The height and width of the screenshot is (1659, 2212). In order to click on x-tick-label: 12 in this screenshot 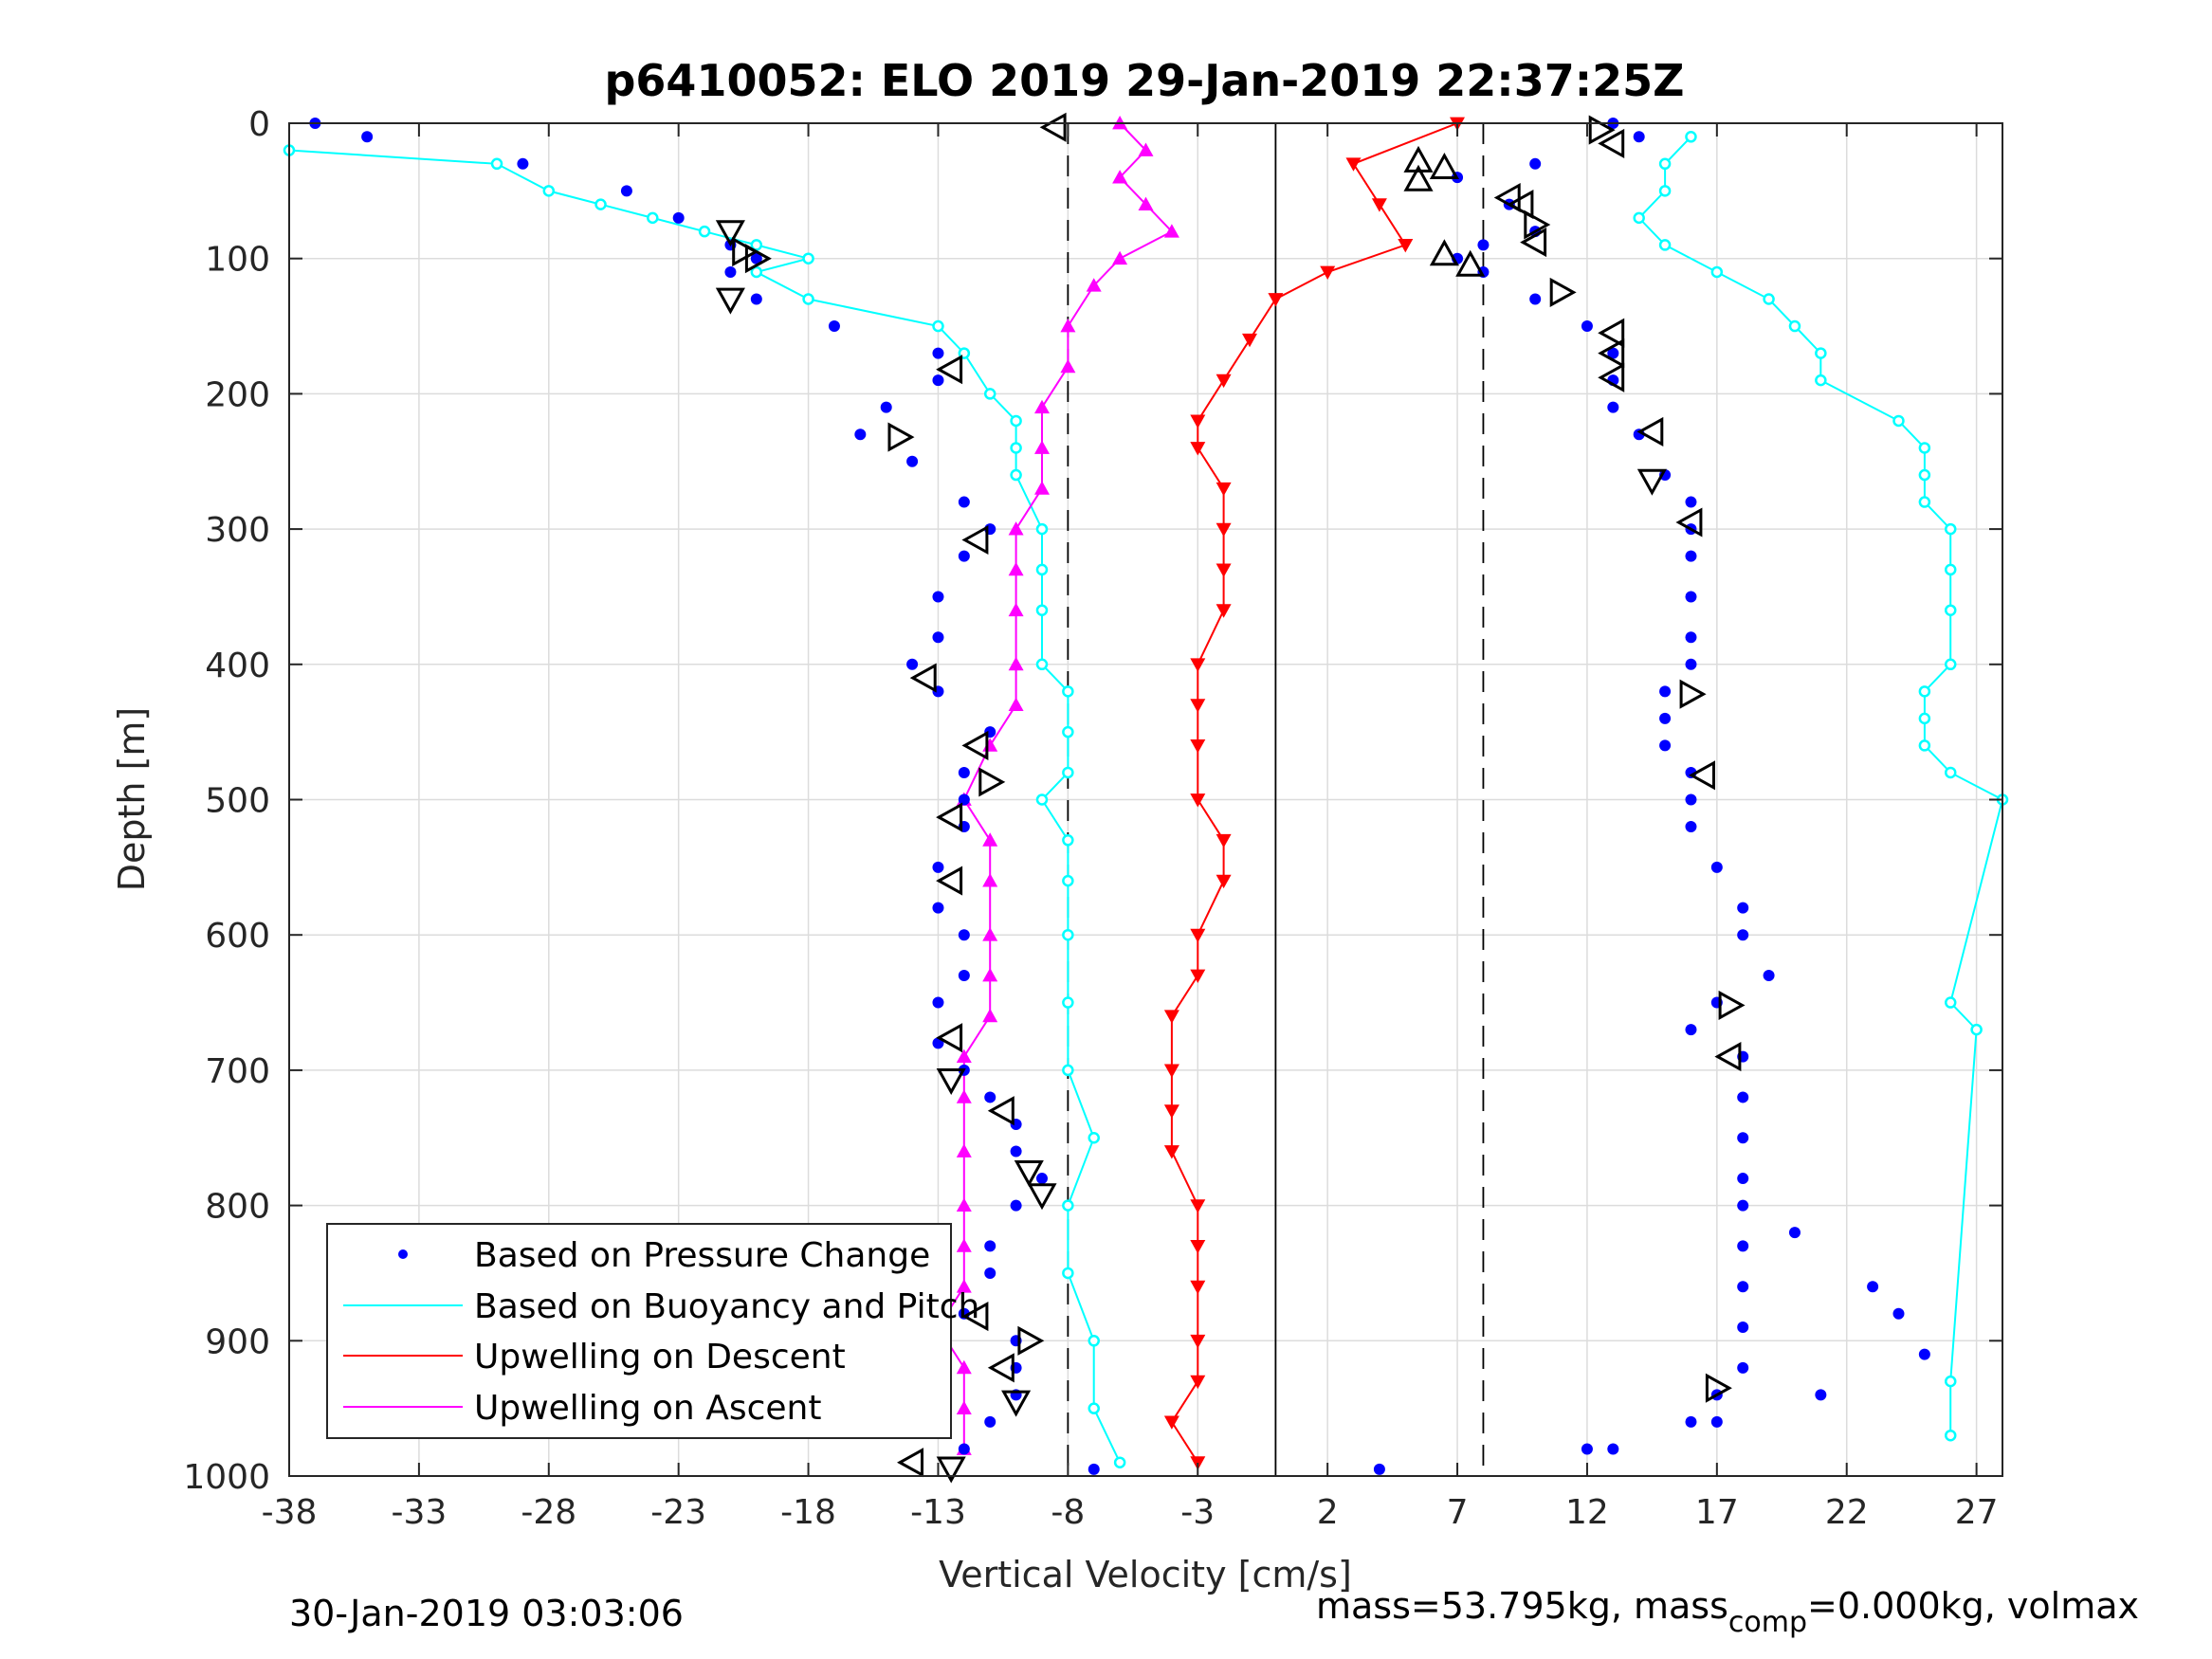, I will do `click(1587, 1512)`.